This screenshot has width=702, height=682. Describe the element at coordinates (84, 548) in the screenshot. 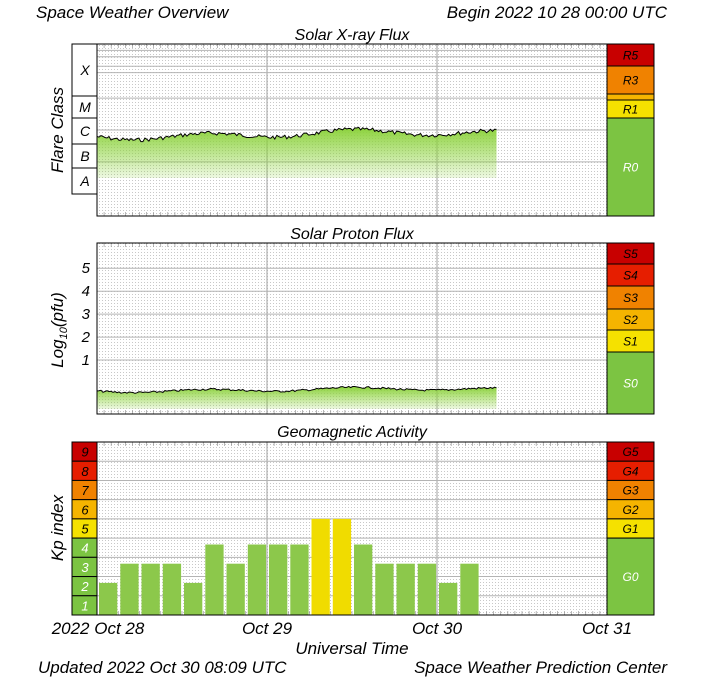

I see `kp-level-label: 4` at that location.